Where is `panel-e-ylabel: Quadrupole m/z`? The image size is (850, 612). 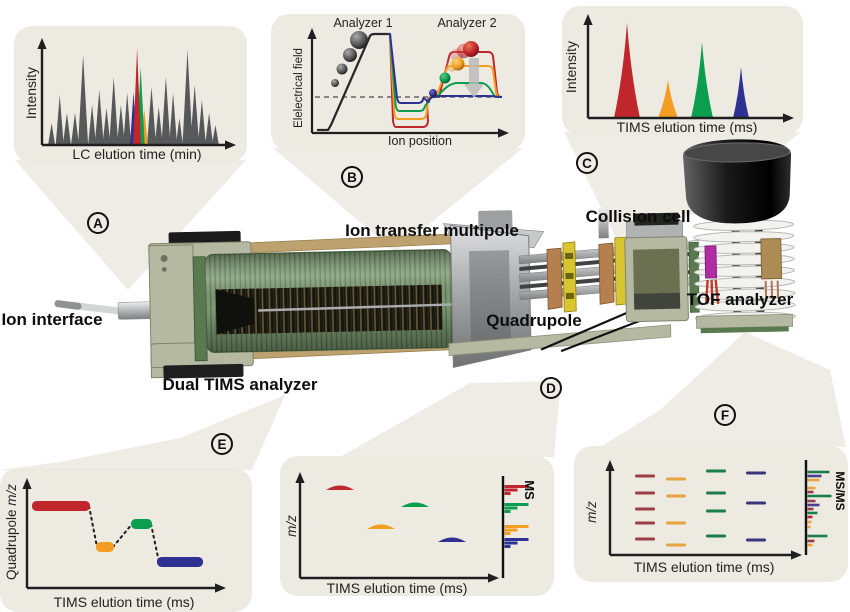 panel-e-ylabel: Quadrupole m/z is located at coordinates (11, 532).